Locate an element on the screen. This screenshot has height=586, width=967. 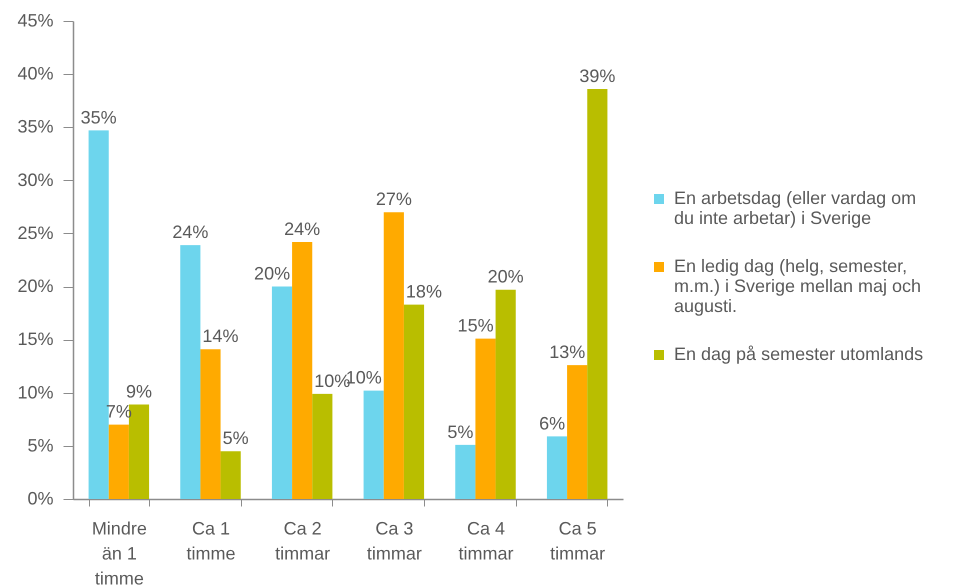
data-label: 14% is located at coordinates (220, 336).